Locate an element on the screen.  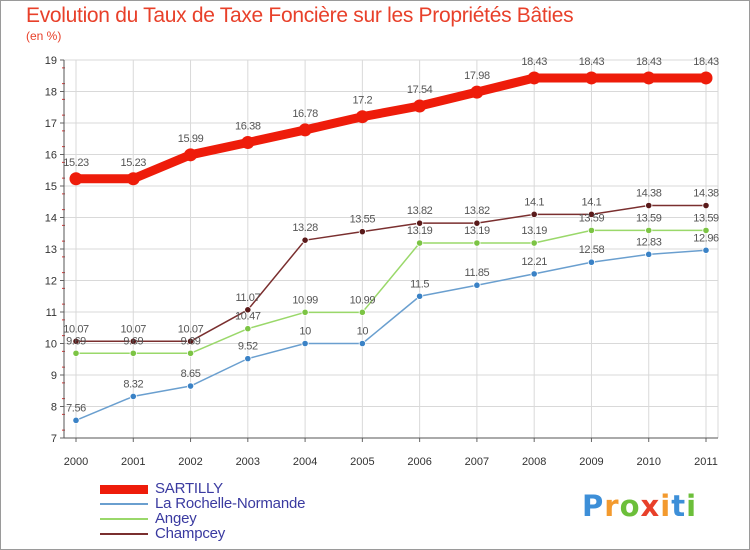
legend-item-angey: Angey is located at coordinates (240, 518).